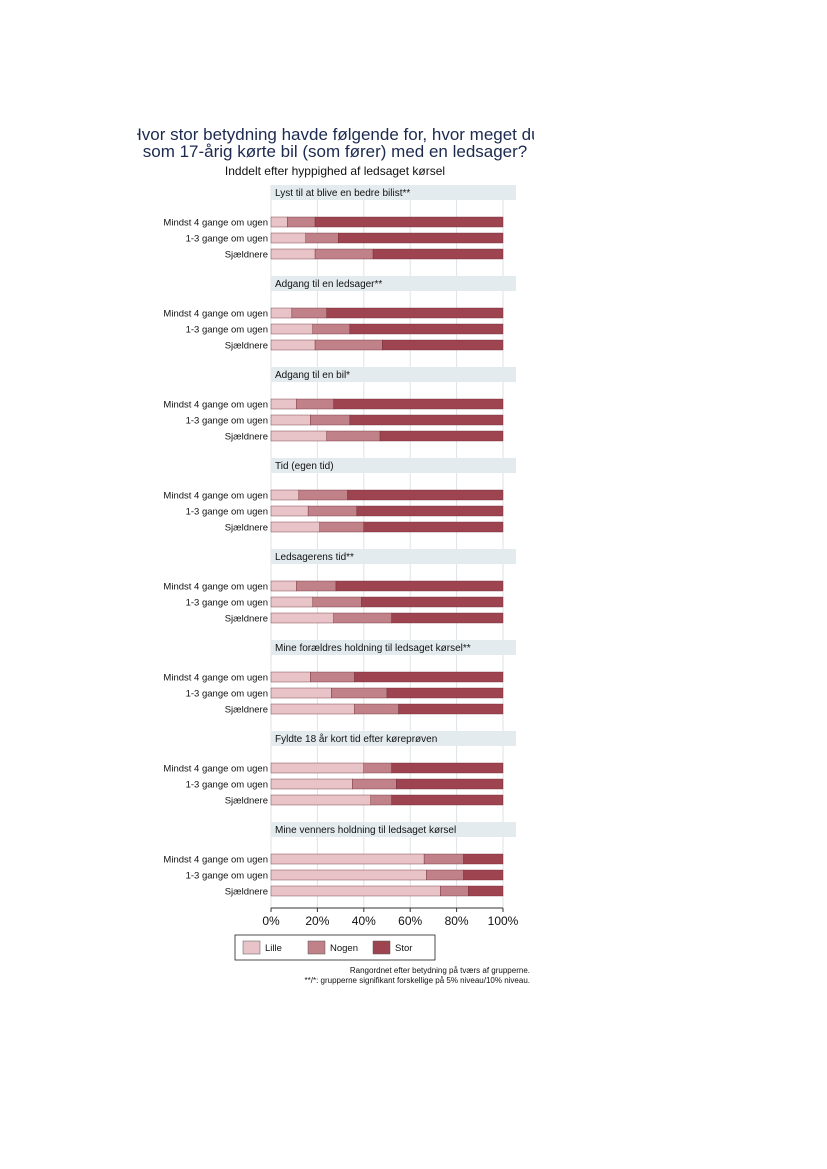 The width and height of the screenshot is (827, 1169). Describe the element at coordinates (304, 466) in the screenshot. I see `panel-title: Tid (egen tid)` at that location.